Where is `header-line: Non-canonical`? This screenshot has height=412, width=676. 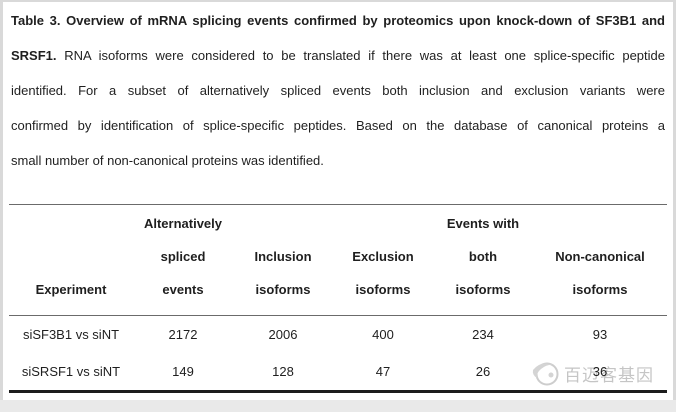
header-line: Non-canonical is located at coordinates (600, 256).